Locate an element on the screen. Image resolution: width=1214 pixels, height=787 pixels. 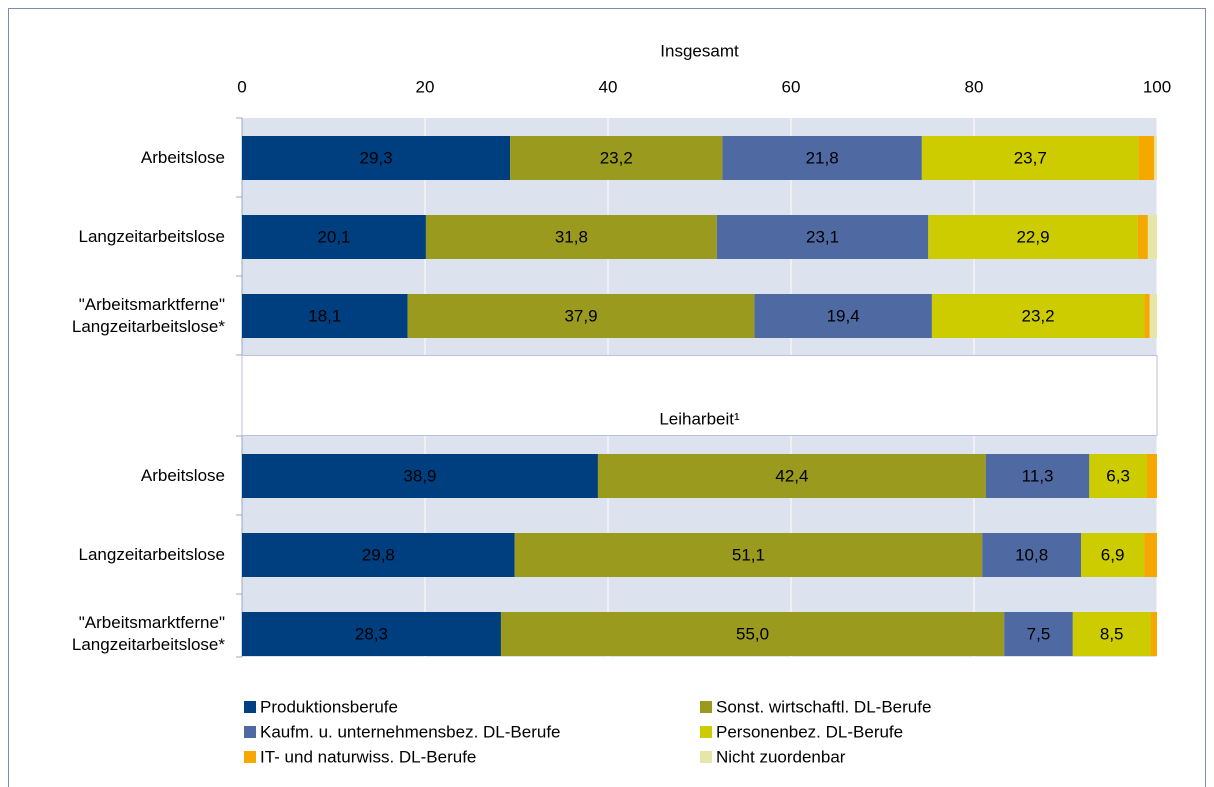
value-label: 51,1 is located at coordinates (748, 554).